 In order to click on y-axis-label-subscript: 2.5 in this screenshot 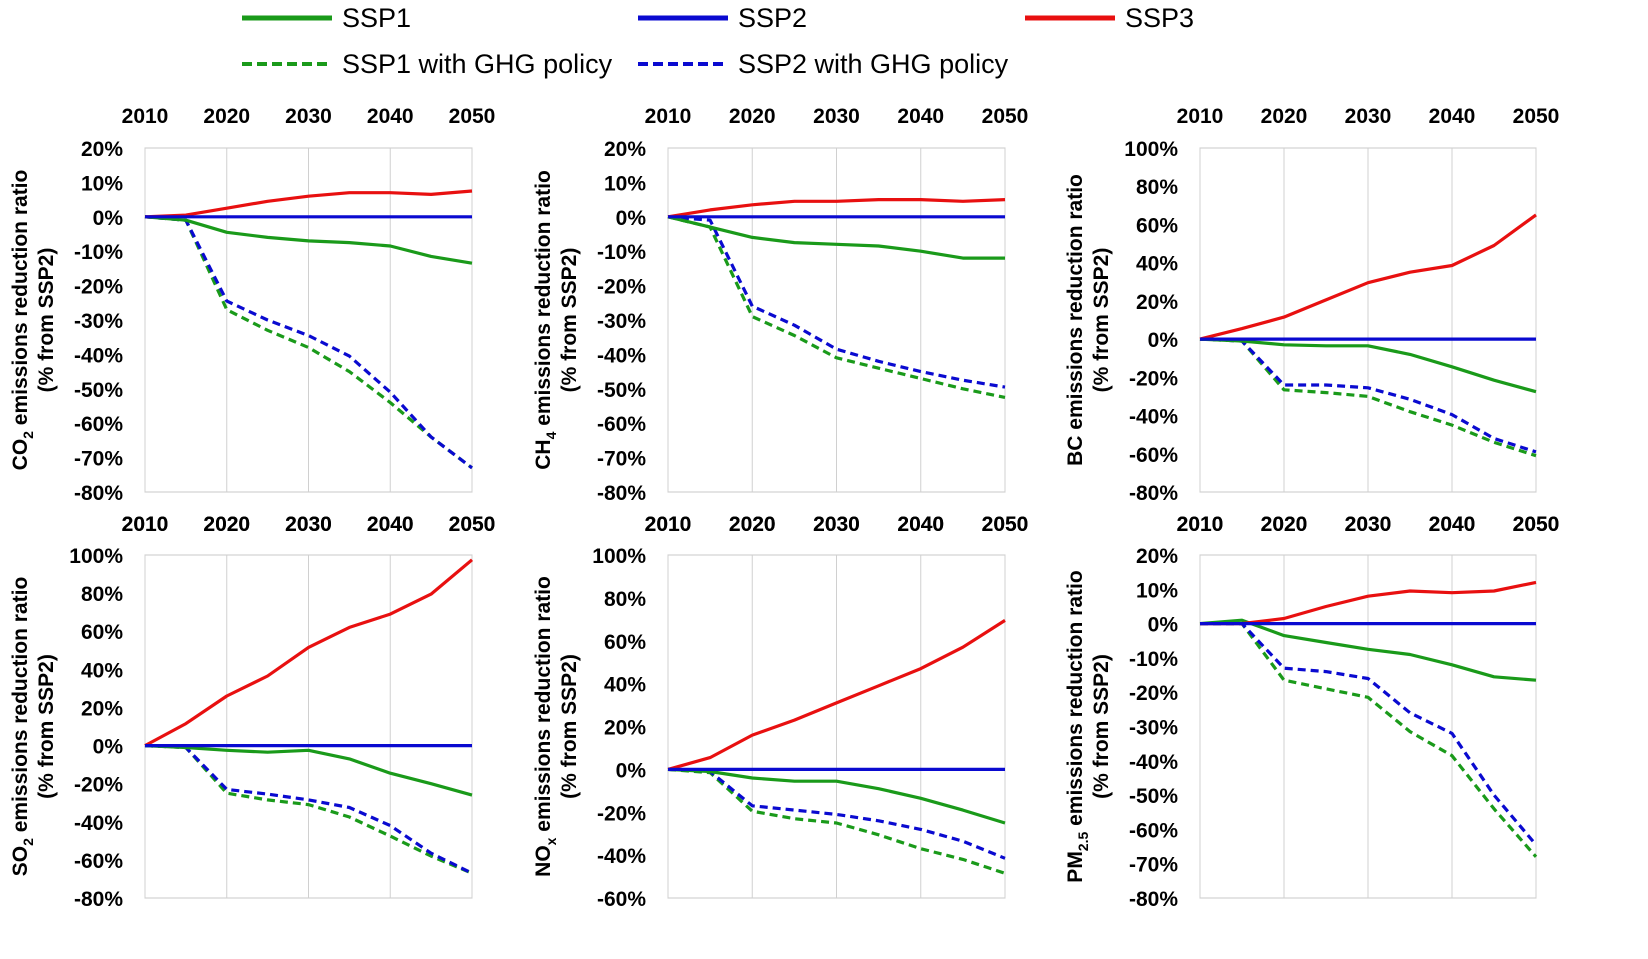, I will do `click(1083, 842)`.